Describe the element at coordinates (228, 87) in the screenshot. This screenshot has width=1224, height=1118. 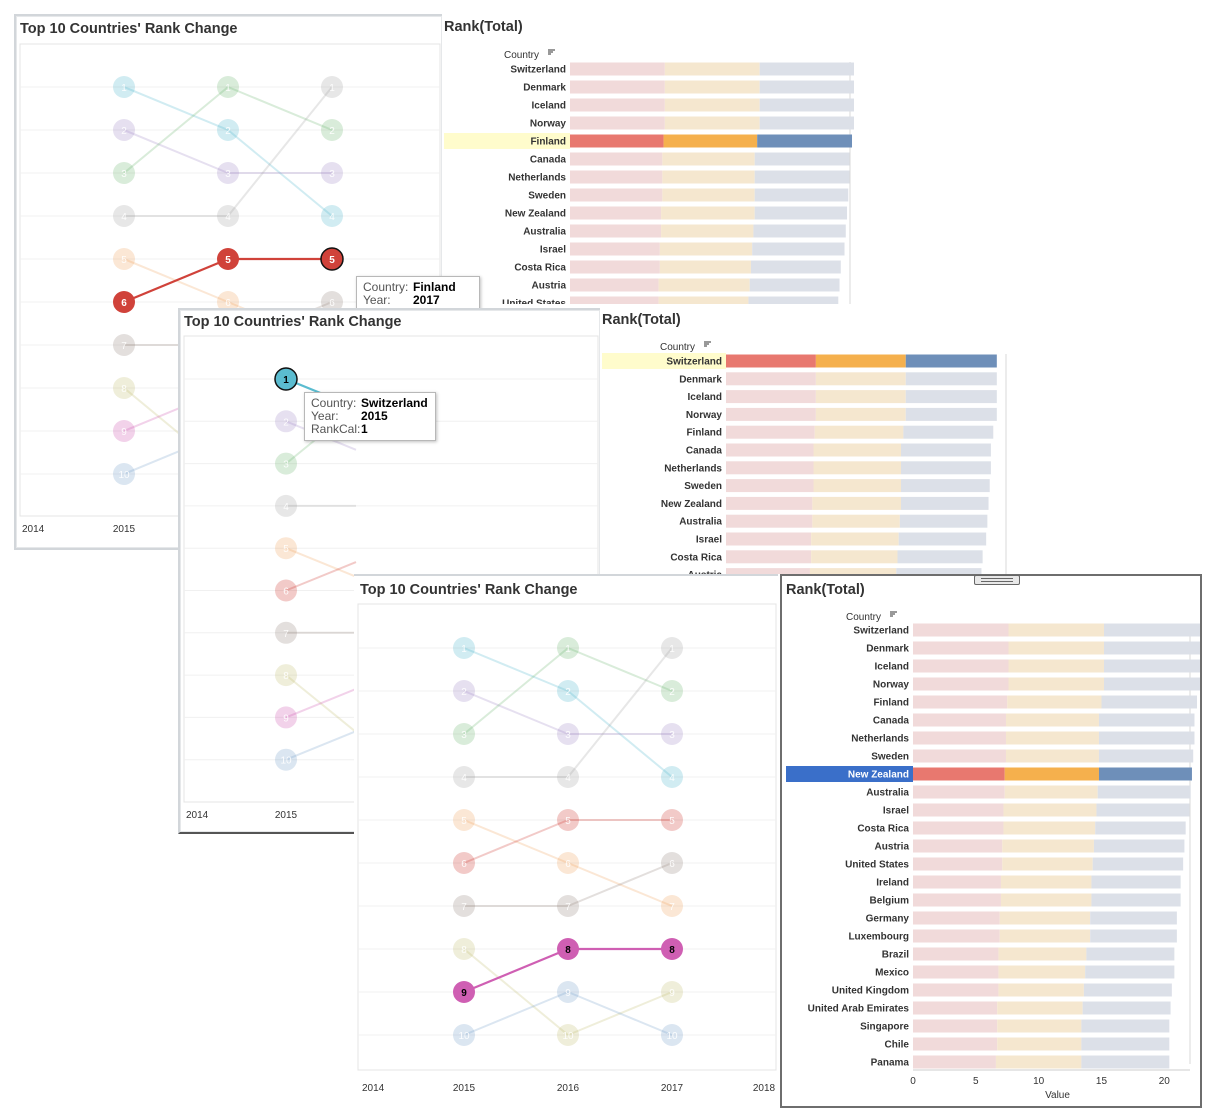
I see `rank-point-3-2016: 1` at that location.